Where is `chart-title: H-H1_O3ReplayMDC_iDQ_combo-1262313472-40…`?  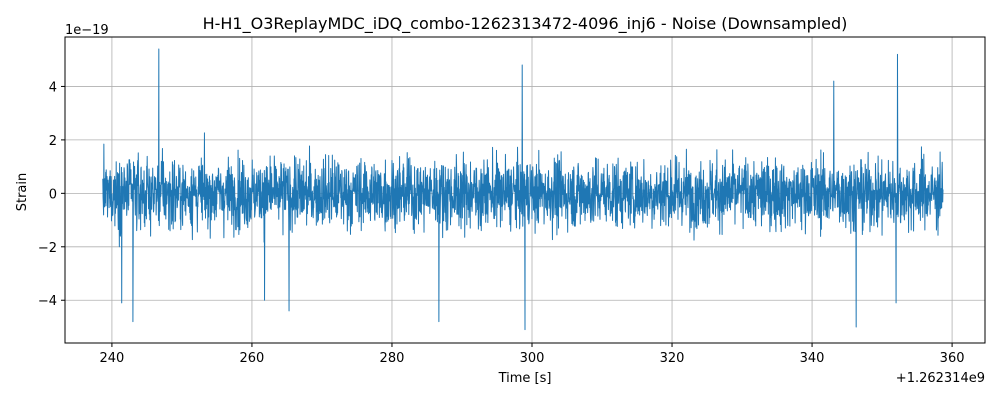 chart-title: H-H1_O3ReplayMDC_iDQ_combo-1262313472-40… is located at coordinates (525, 24).